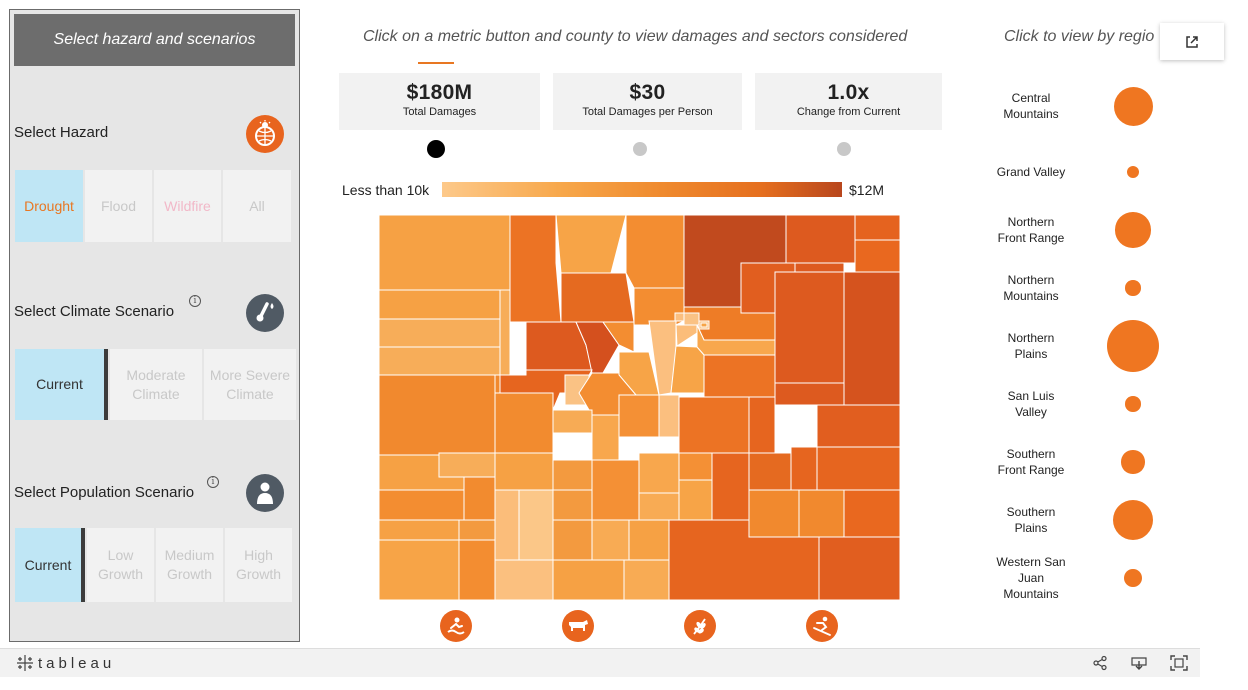 The width and height of the screenshot is (1248, 690). What do you see at coordinates (257, 206) in the screenshot?
I see `hazard-all-button: All` at bounding box center [257, 206].